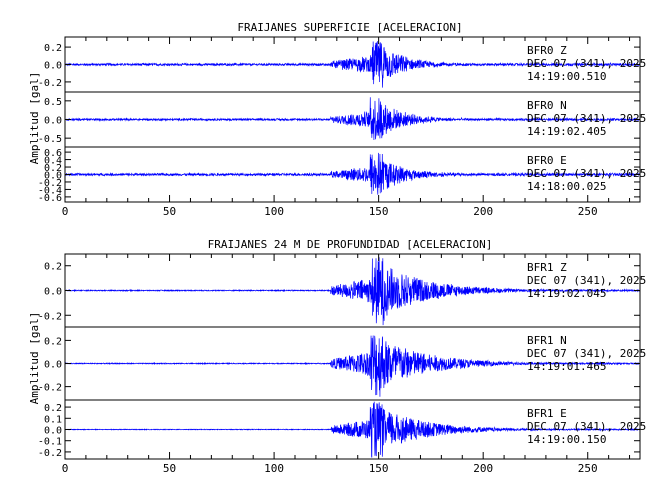 Image resolution: width=650 pixels, height=500 pixels. Describe the element at coordinates (547, 160) in the screenshot. I see `station-component-label: BFR0 E` at that location.